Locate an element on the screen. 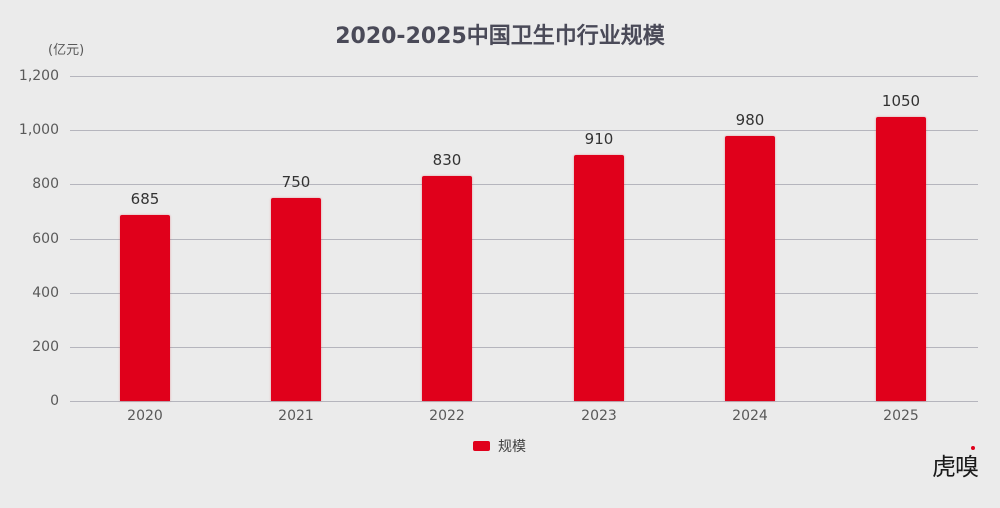 Image resolution: width=1000 pixels, height=508 pixels. x-tick-label: 2022 is located at coordinates (447, 416).